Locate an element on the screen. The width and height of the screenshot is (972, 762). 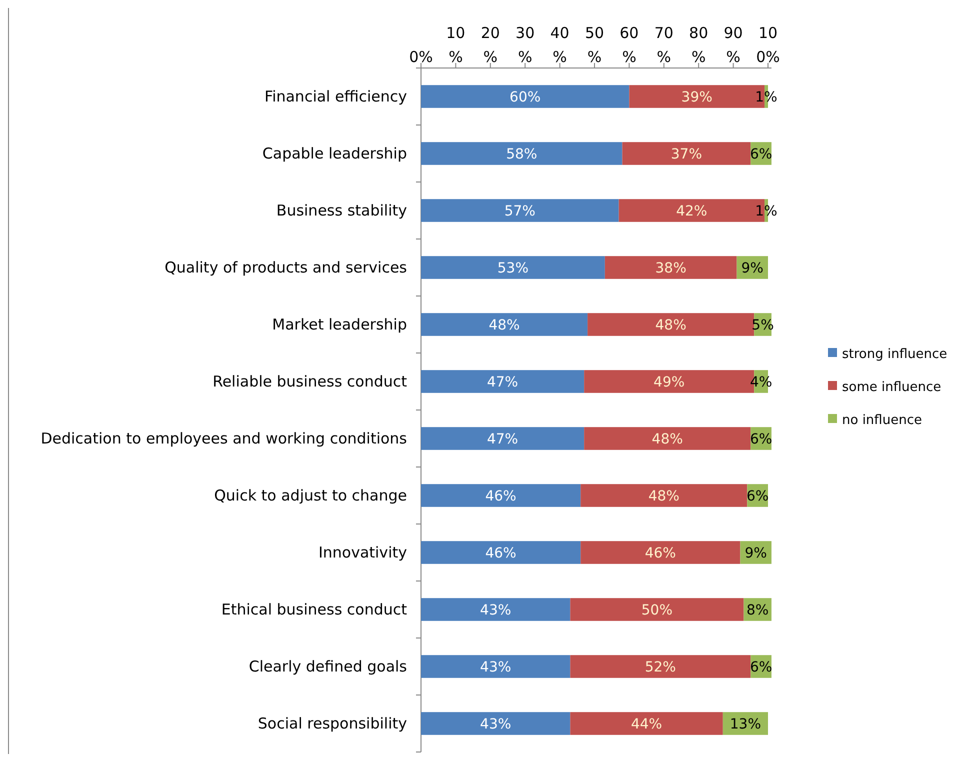
y-tick-label: Reliable business conduct is located at coordinates (310, 381).